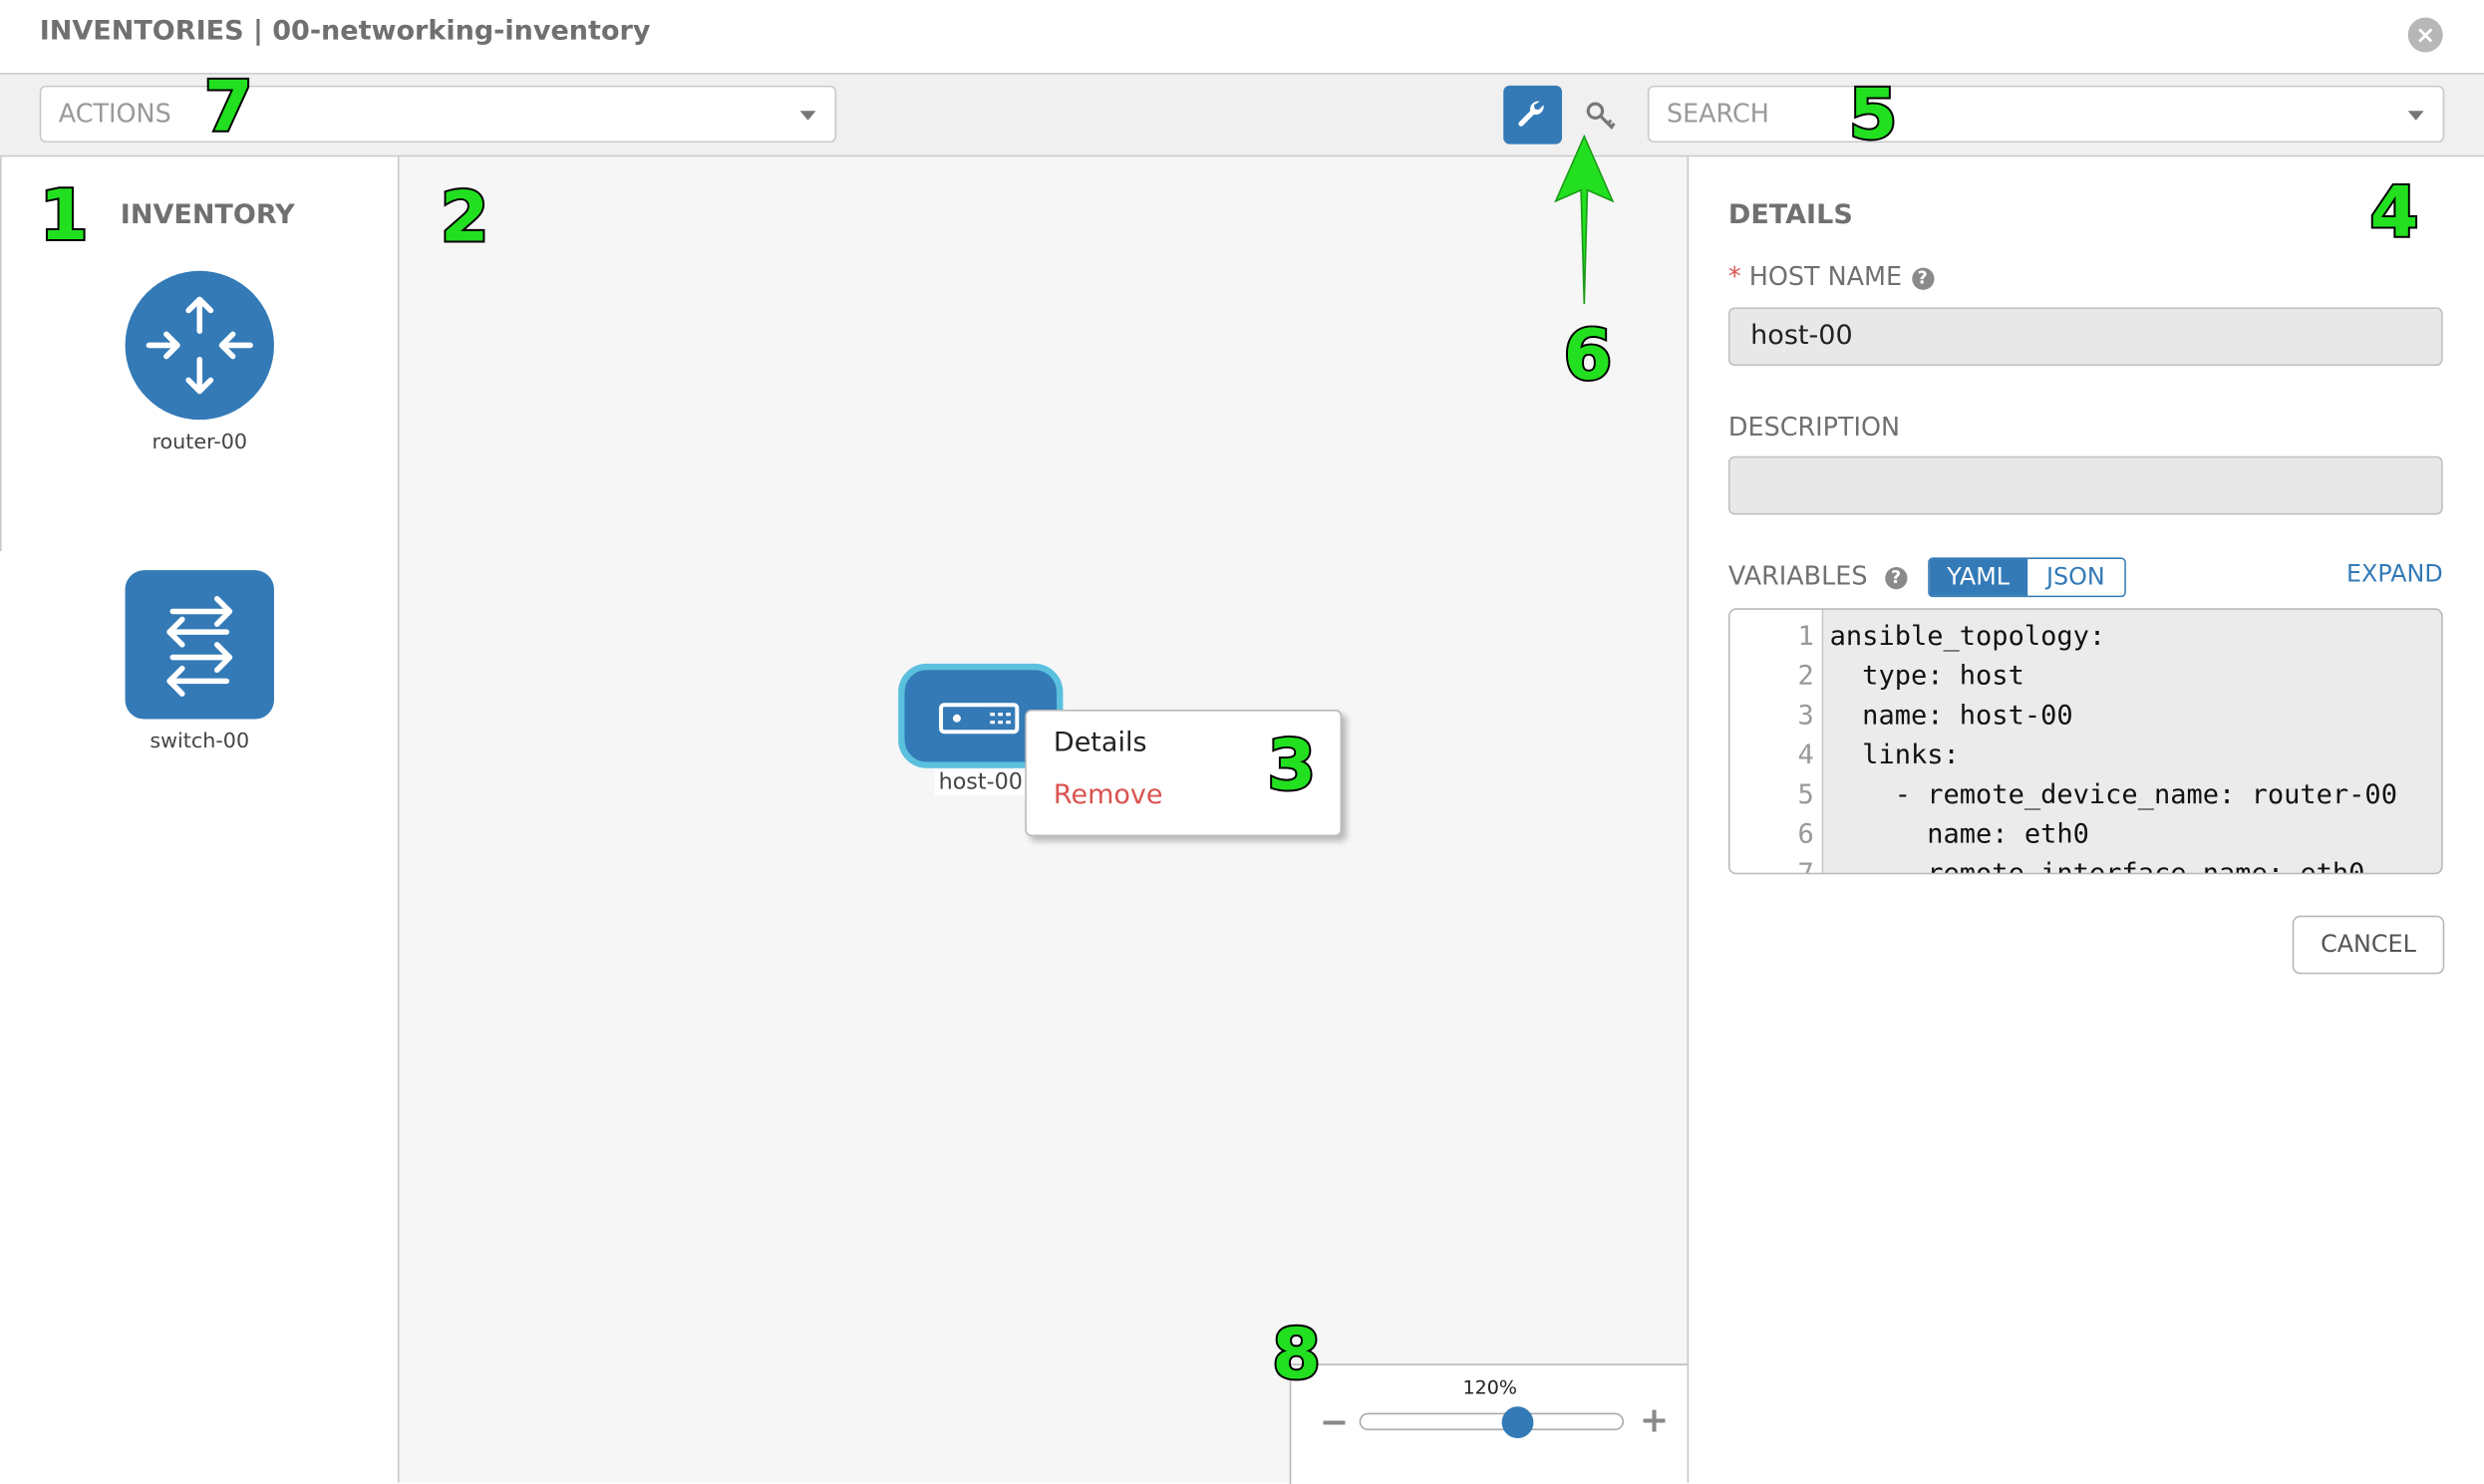 The height and width of the screenshot is (1484, 2484). Describe the element at coordinates (1334, 1423) in the screenshot. I see `zoom-out-icon: −` at that location.